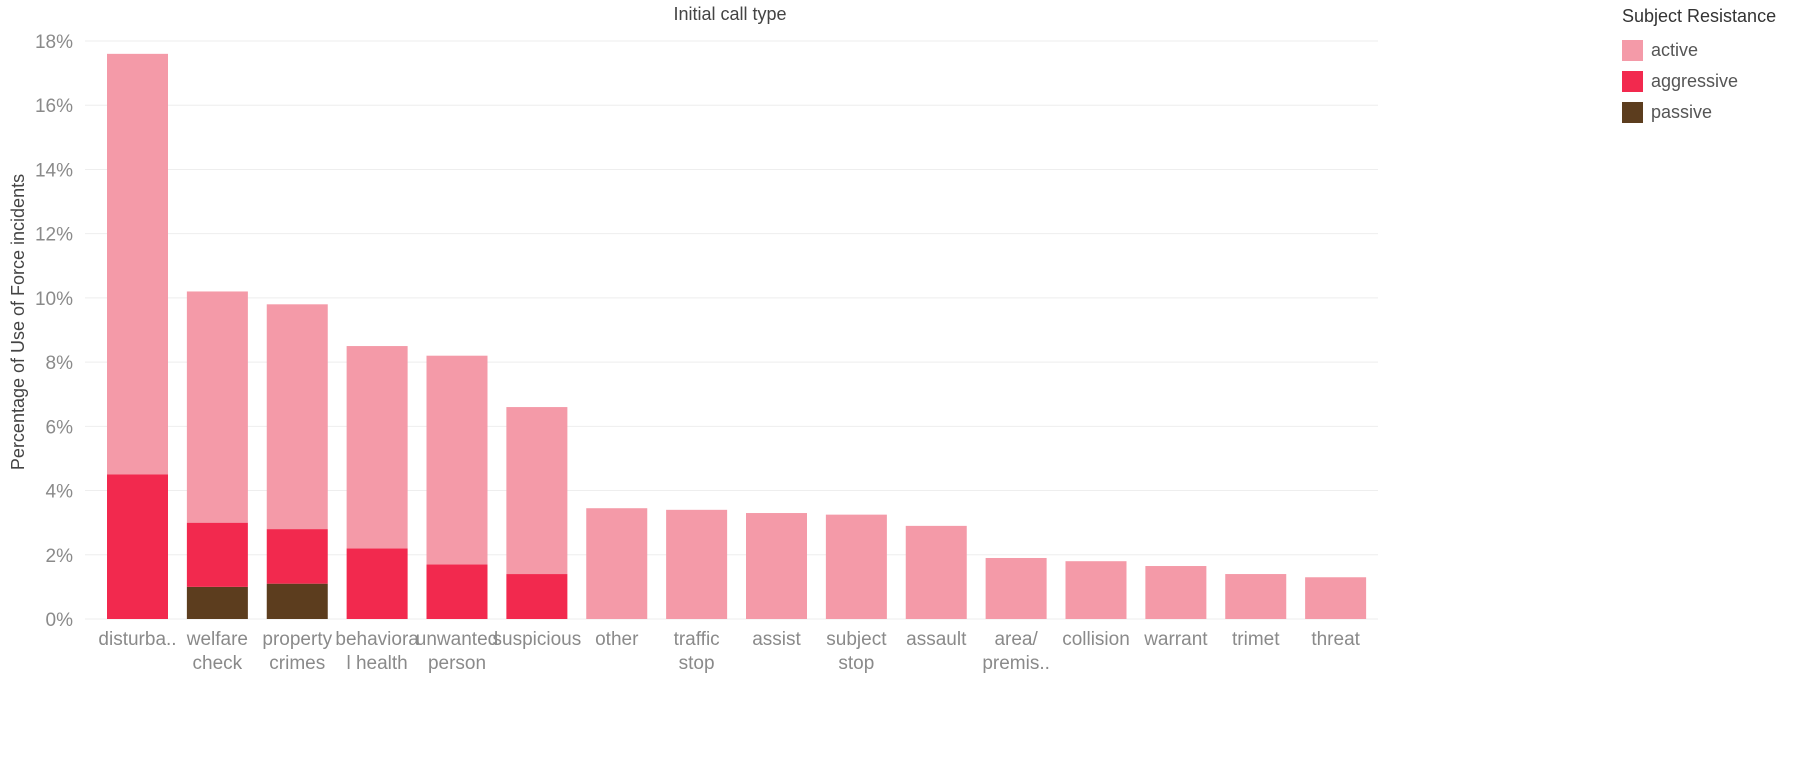 Image resolution: width=1816 pixels, height=781 pixels. What do you see at coordinates (54, 170) in the screenshot?
I see `y-tick-label: 14%` at bounding box center [54, 170].